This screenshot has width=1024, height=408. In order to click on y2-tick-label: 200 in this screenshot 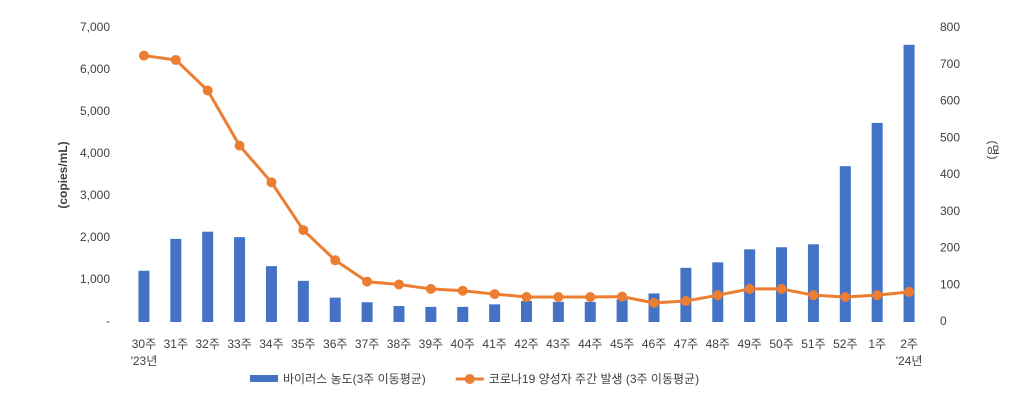, I will do `click(950, 248)`.